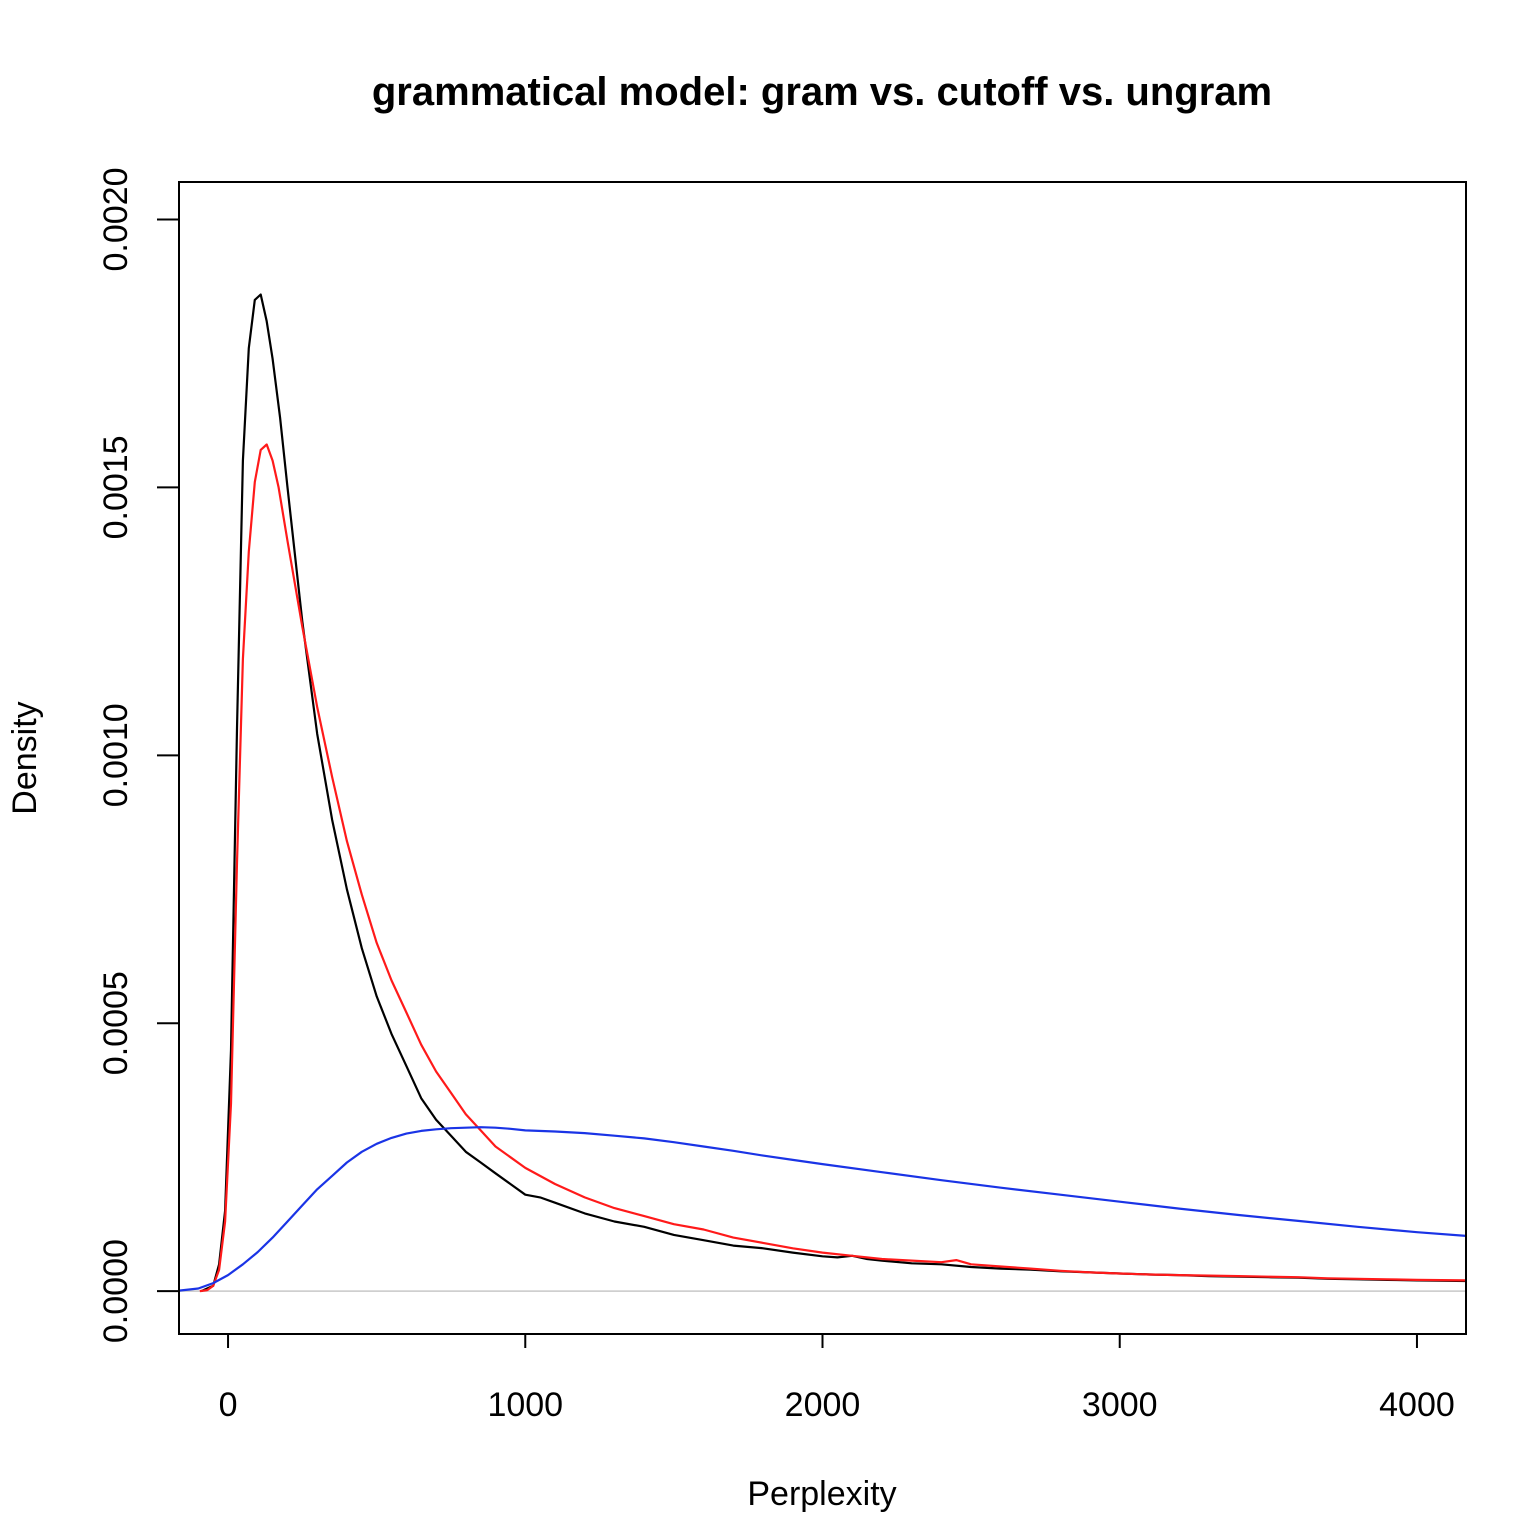 The width and height of the screenshot is (1518, 1520). I want to click on y-axis: 0.0000 0.0005 0.0010 0.0015 0.0020, so click(138, 755).